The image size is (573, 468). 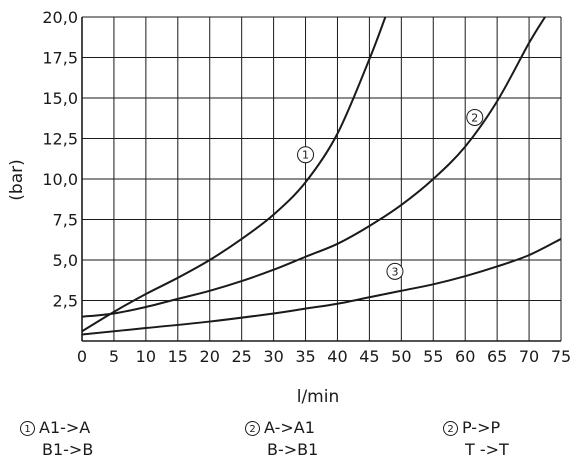 I want to click on y-tick-label: 15,0, so click(x=60, y=98).